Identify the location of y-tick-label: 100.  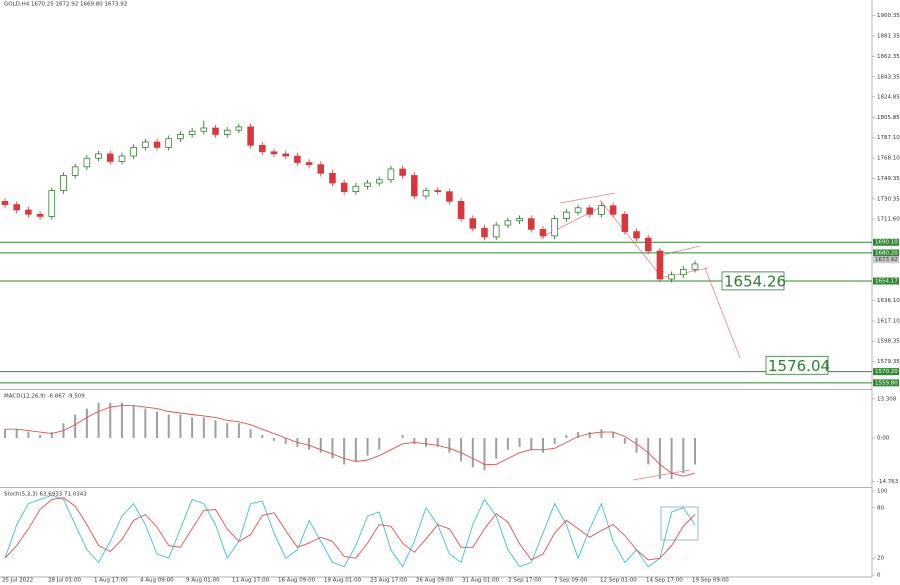
(882, 492).